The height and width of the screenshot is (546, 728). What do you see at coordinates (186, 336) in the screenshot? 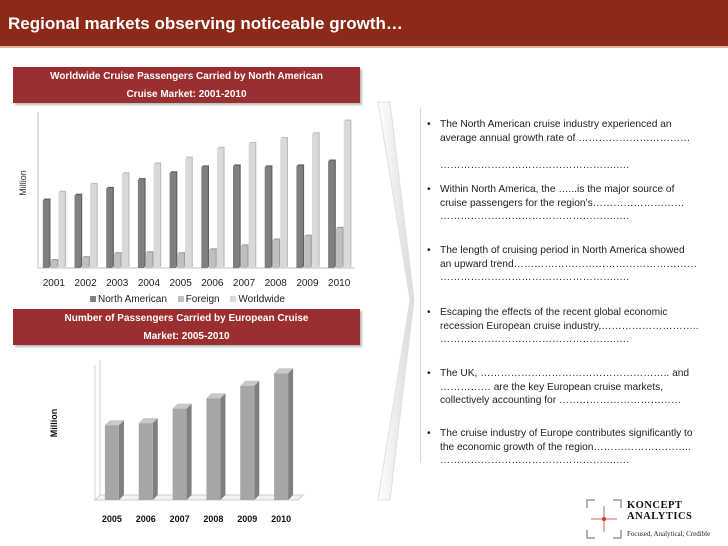
I see `chart2-title-line2: Market: 2005-2010` at bounding box center [186, 336].